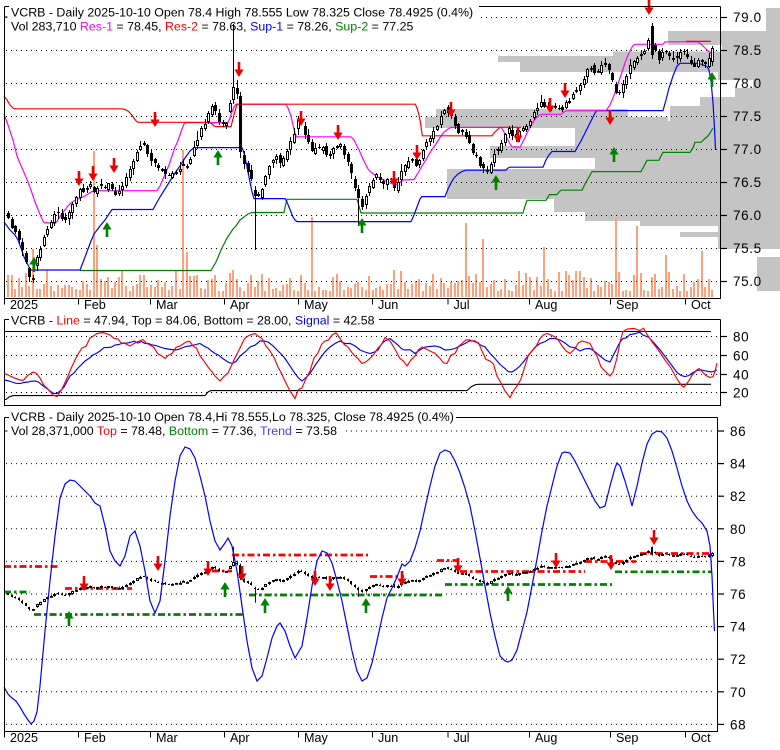  I want to click on svg-text: 60, so click(741, 356).